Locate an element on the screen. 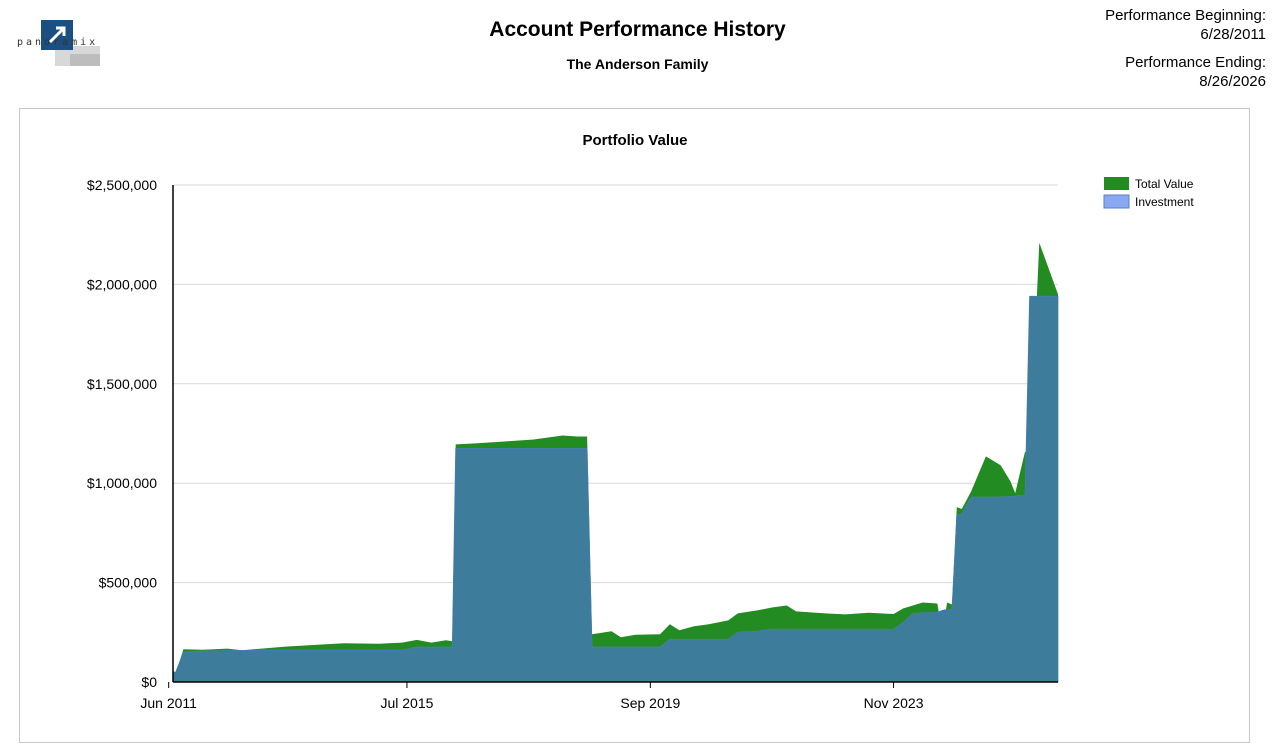  x-tick-label: Sep 2019 is located at coordinates (650, 703).